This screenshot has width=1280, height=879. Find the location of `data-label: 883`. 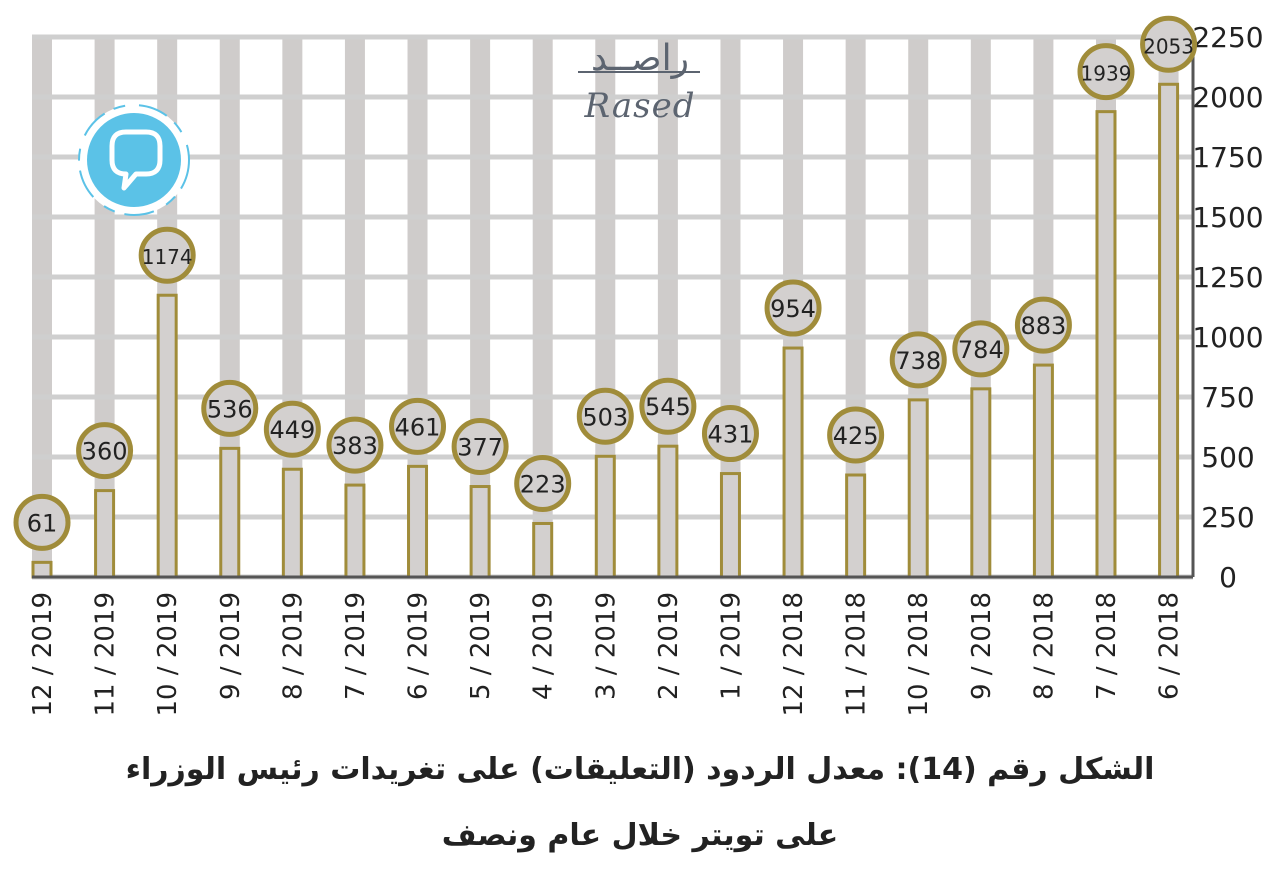

data-label: 883 is located at coordinates (1043, 326).